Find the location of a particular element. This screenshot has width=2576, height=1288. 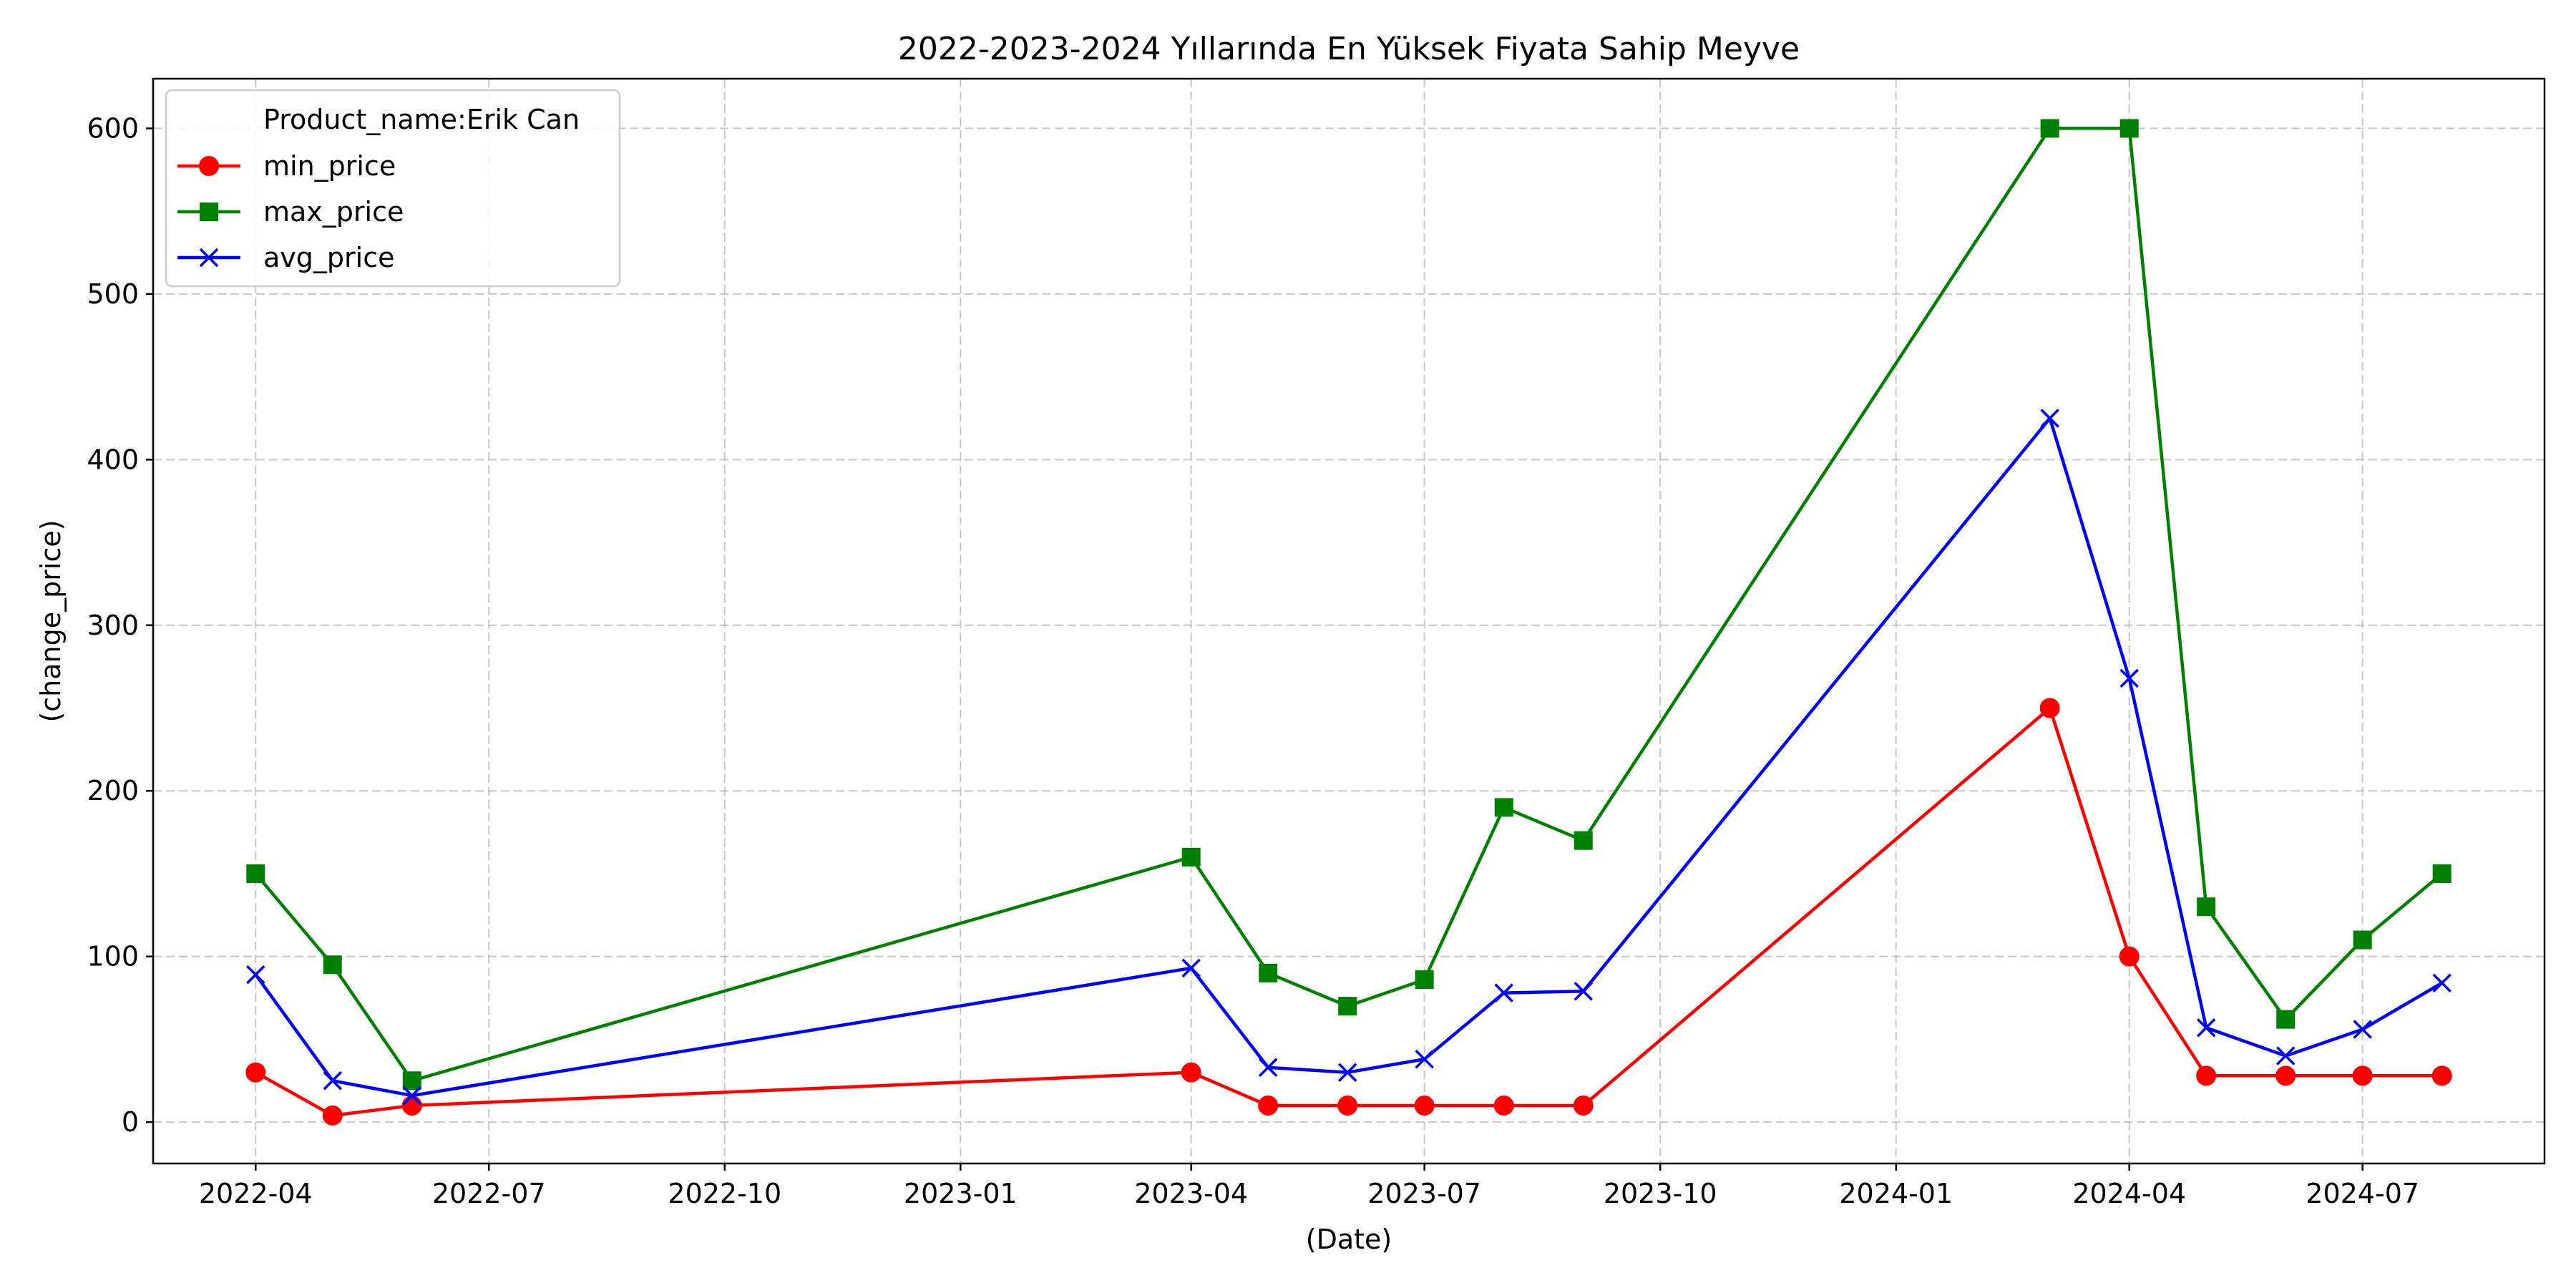

y-tick-label: 200 is located at coordinates (113, 790).